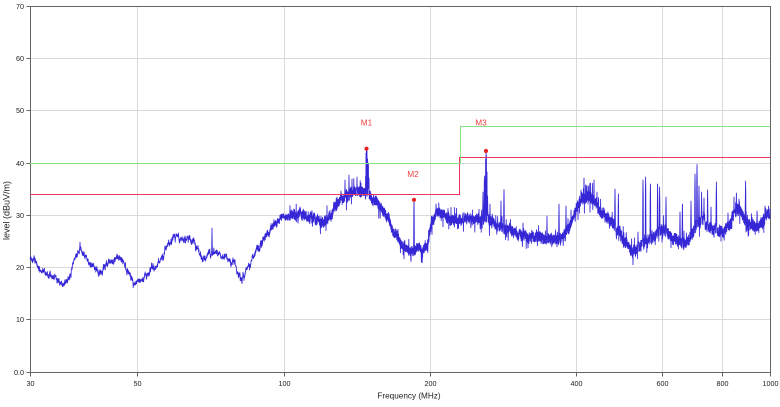 This screenshot has height=407, width=780. What do you see at coordinates (20, 319) in the screenshot?
I see `svg-text: 10` at bounding box center [20, 319].